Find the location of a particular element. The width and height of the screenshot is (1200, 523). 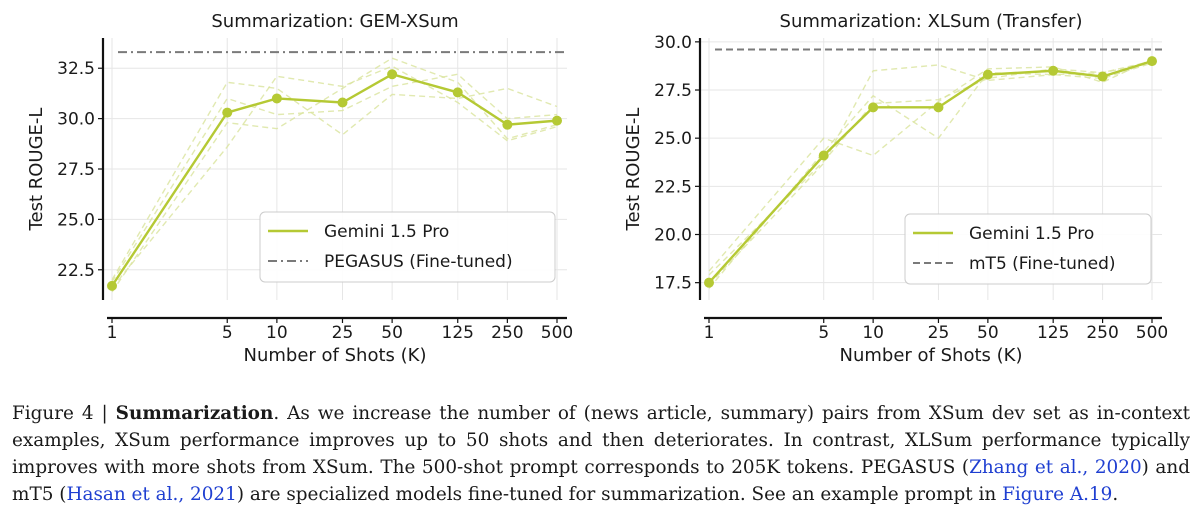

figure-ref-link: Figure A.19 is located at coordinates (1057, 494).